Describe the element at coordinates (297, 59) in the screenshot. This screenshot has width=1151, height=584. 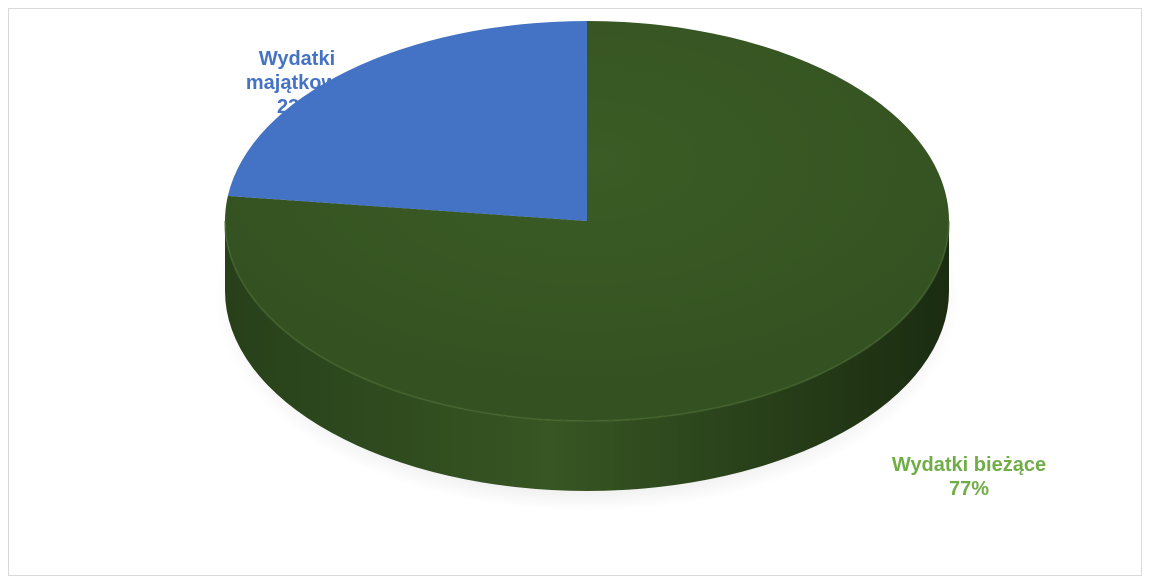
I see `slice-label-majatkowe-line1: Wydatki` at that location.